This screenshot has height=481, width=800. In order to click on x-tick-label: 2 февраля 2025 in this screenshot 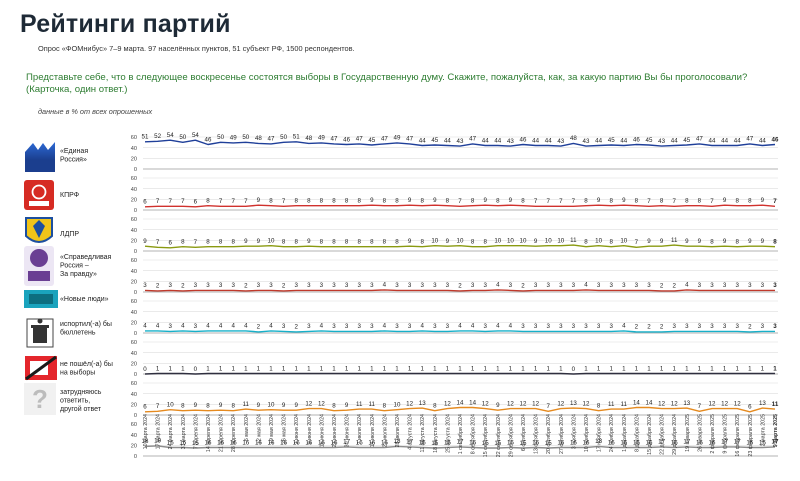, I will do `click(713, 434)`.